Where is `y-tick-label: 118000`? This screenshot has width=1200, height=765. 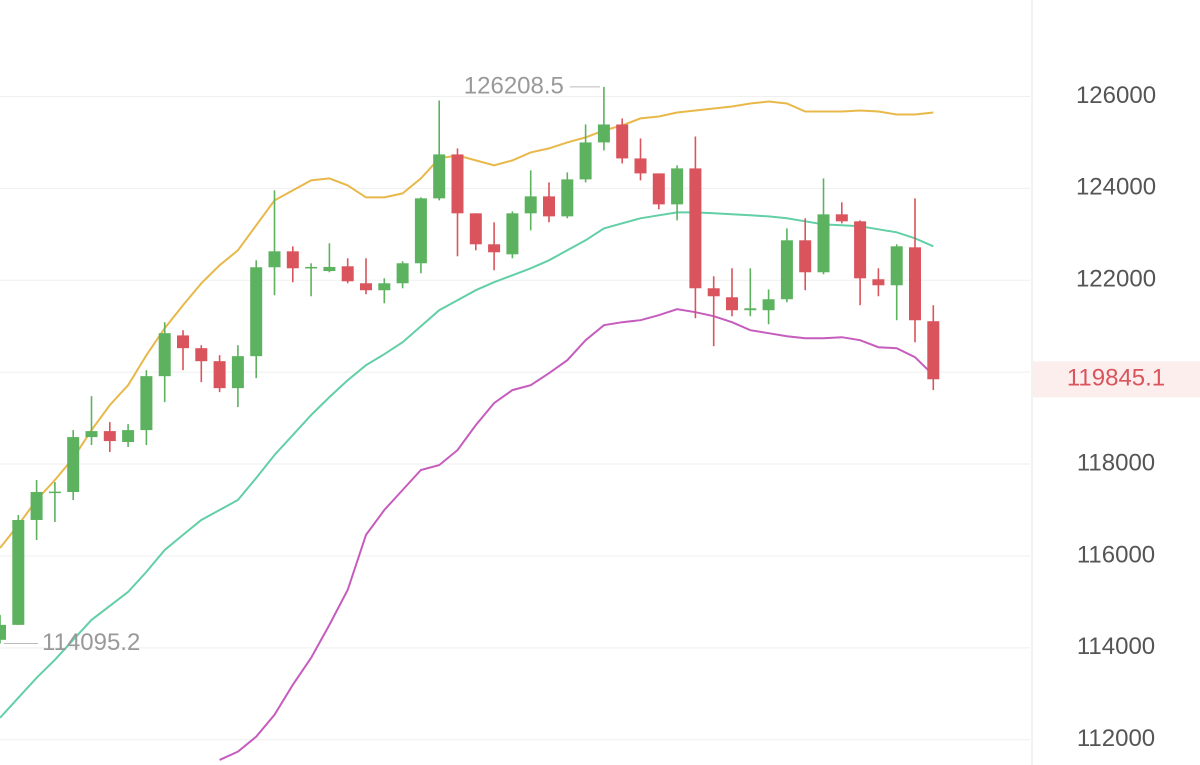 y-tick-label: 118000 is located at coordinates (1116, 462).